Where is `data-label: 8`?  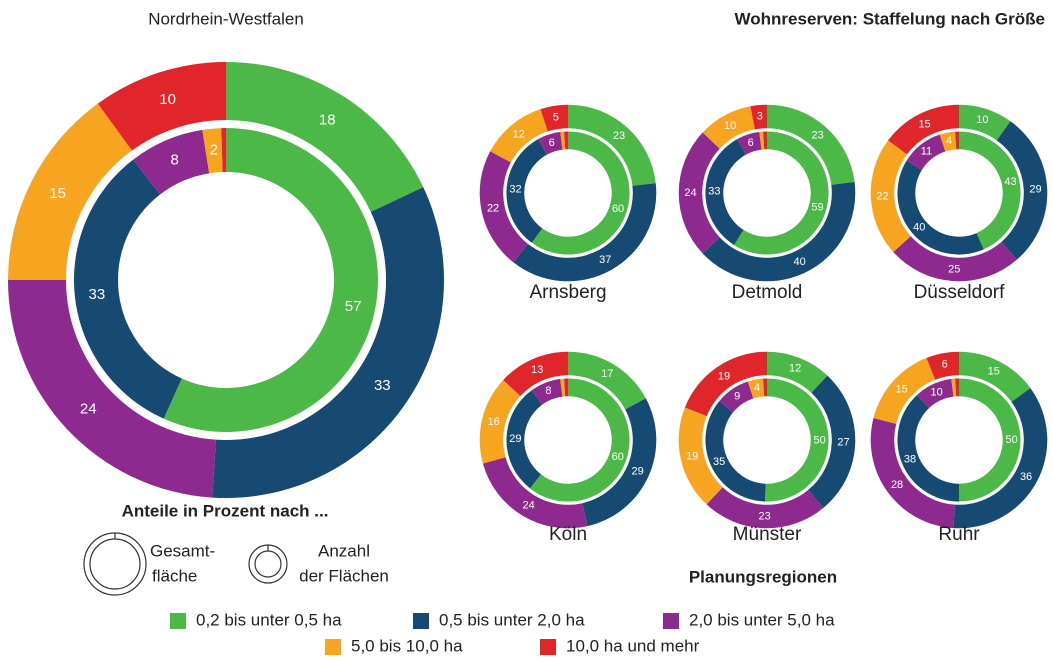
data-label: 8 is located at coordinates (174, 160).